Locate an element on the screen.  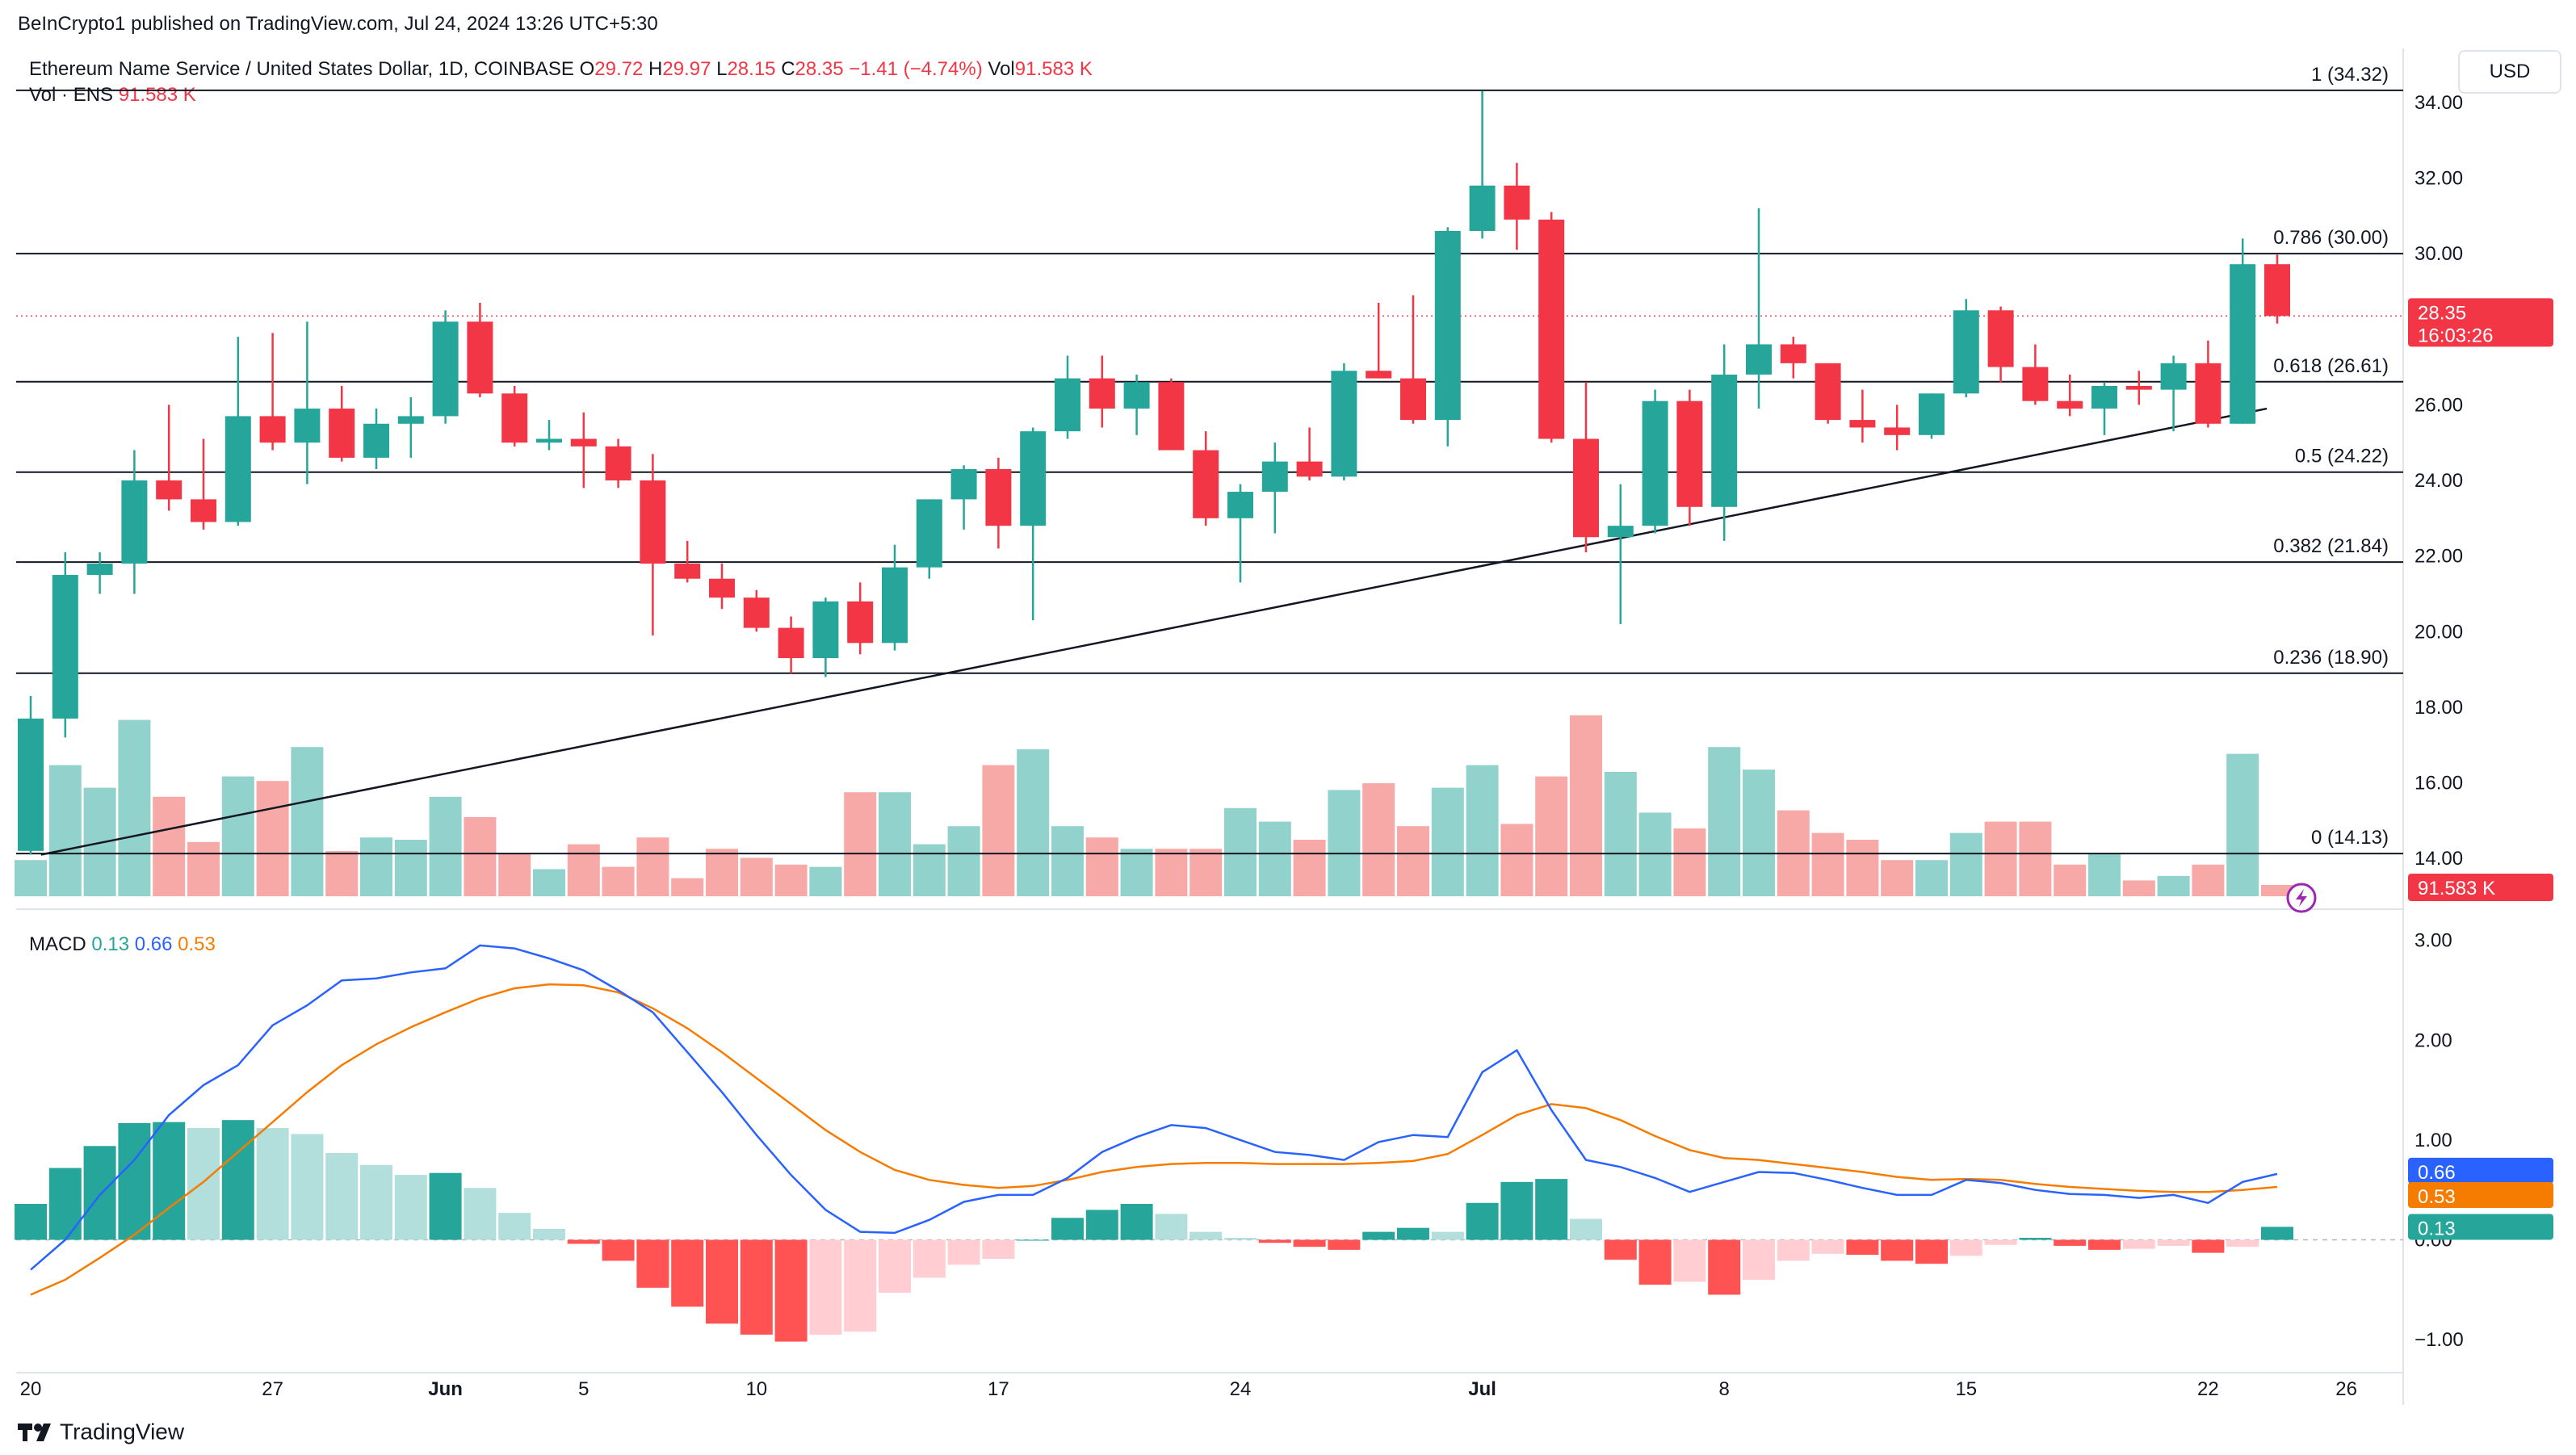
last-price-tag-text: 28.35 is located at coordinates (2442, 313).